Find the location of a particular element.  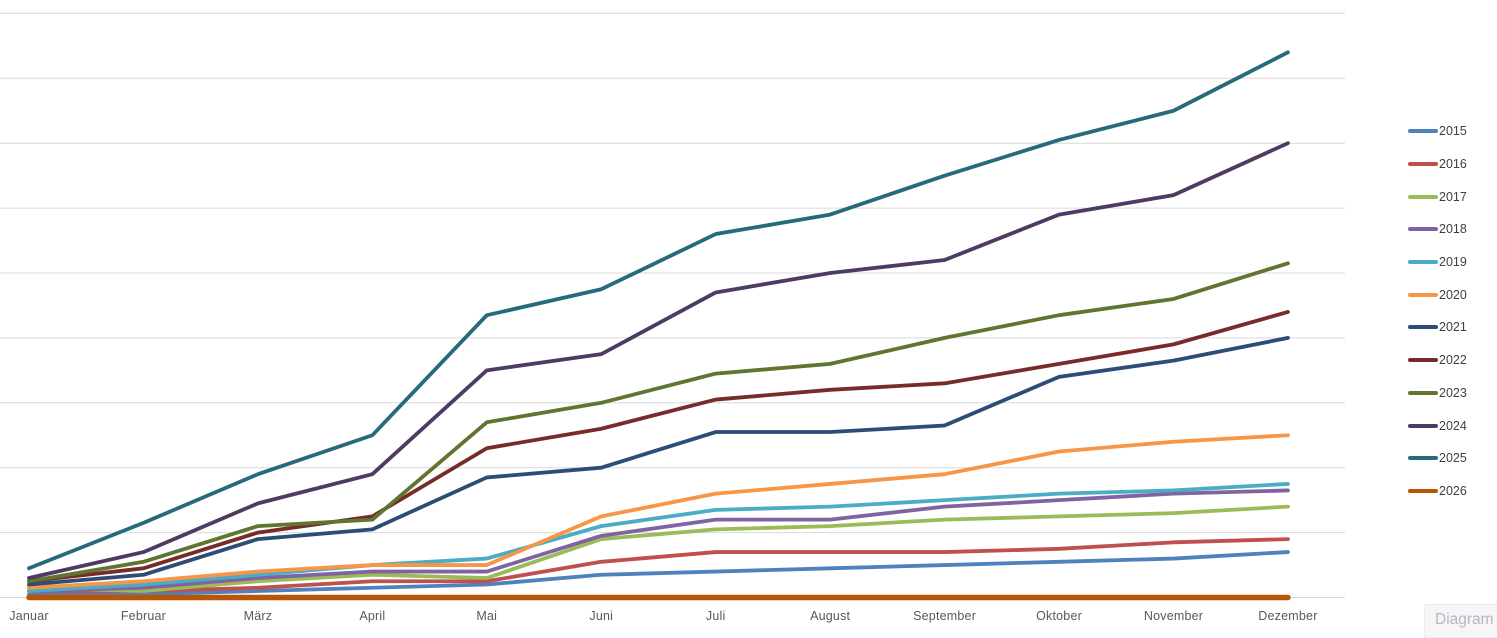

legend-item-2015: 2015 is located at coordinates (1437, 131).